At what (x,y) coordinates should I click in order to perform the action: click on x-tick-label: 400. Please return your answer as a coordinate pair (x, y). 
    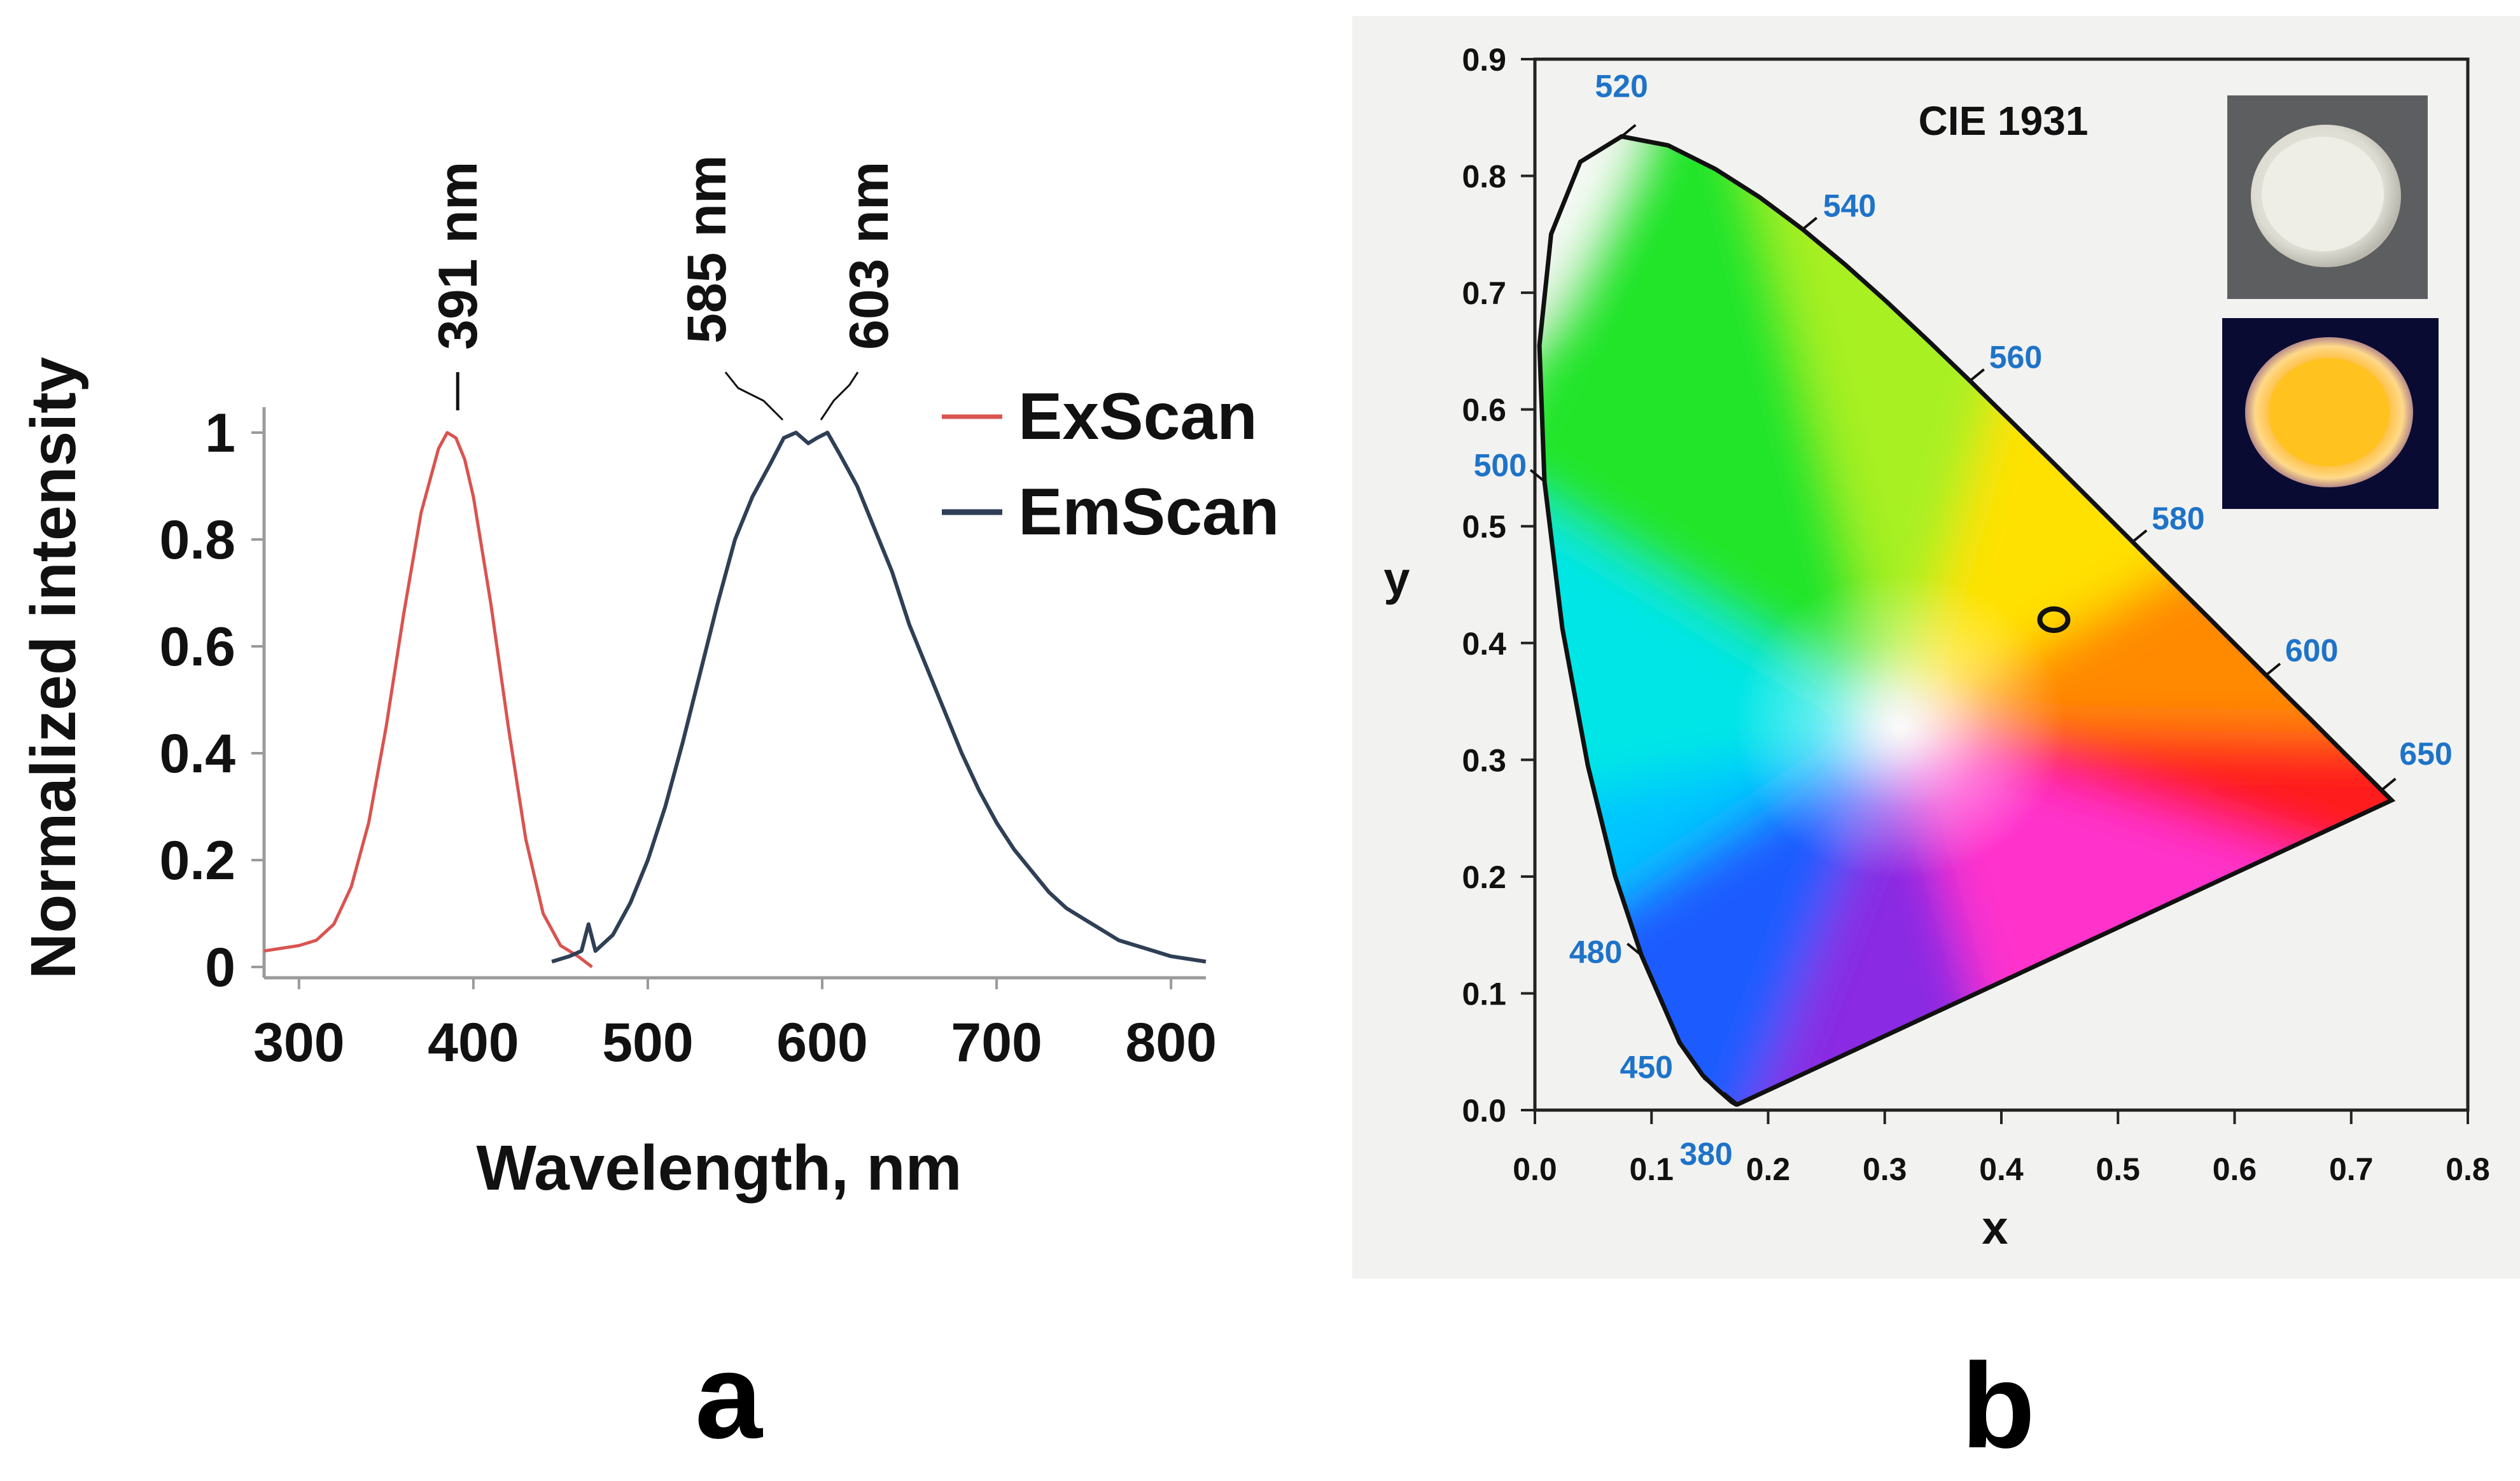
    Looking at the image, I should click on (473, 1042).